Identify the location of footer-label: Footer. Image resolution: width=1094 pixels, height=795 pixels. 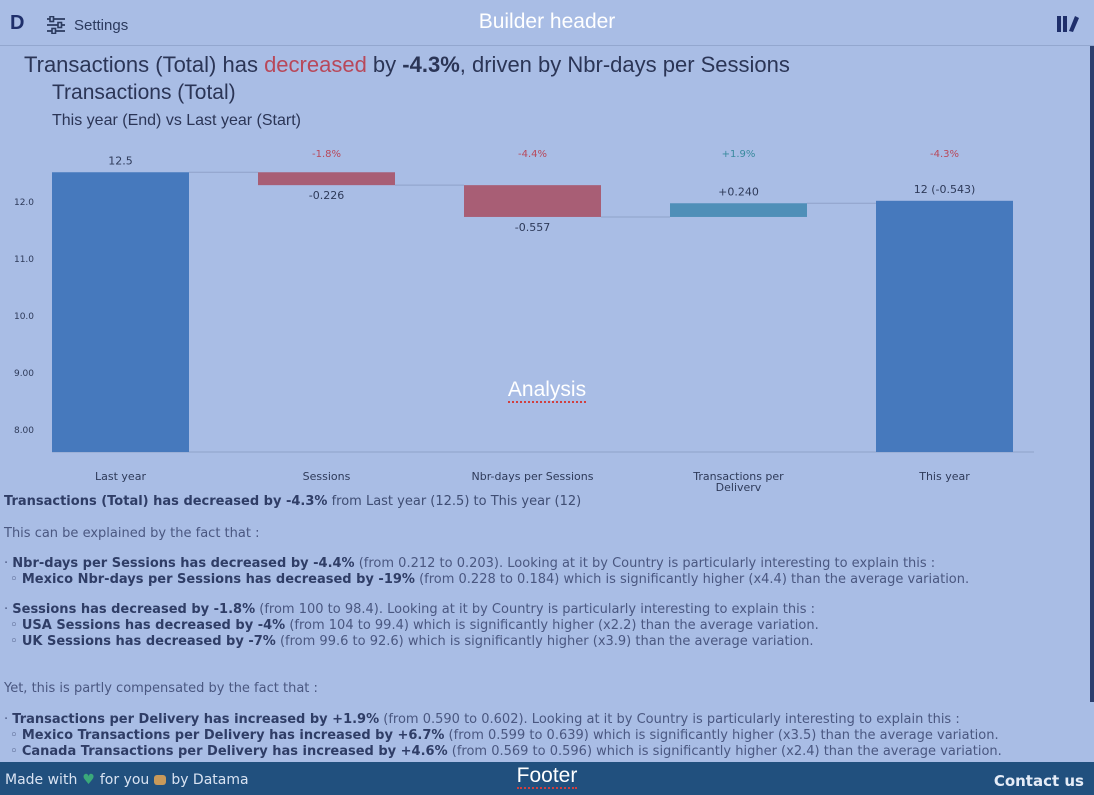
(547, 776).